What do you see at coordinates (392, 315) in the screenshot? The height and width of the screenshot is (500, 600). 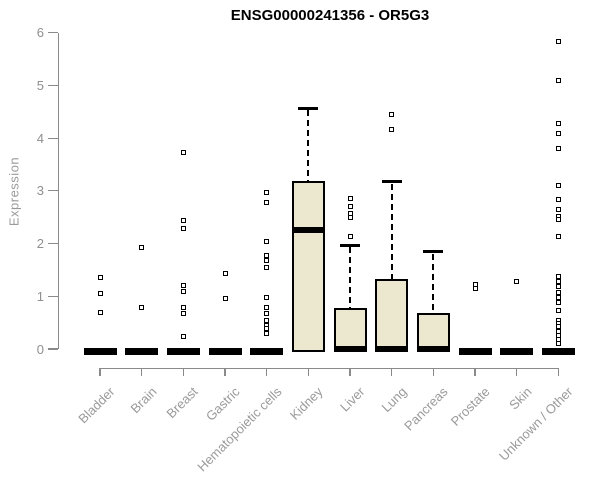 I see `box` at bounding box center [392, 315].